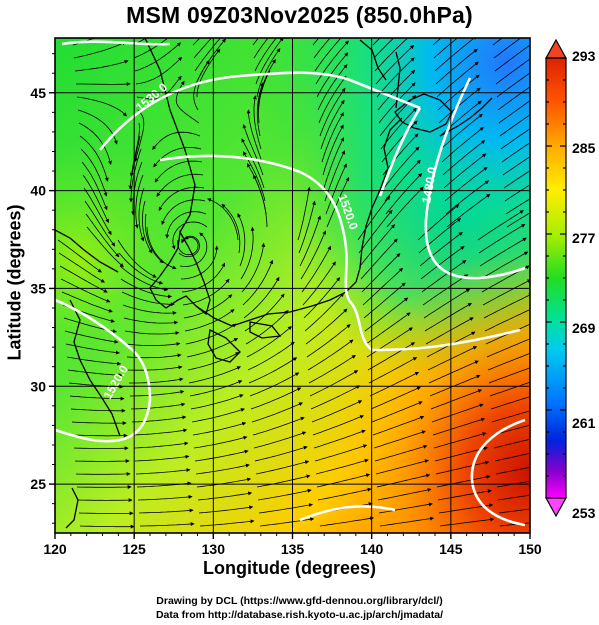  Describe the element at coordinates (38, 288) in the screenshot. I see `y-tick-label: 35` at that location.